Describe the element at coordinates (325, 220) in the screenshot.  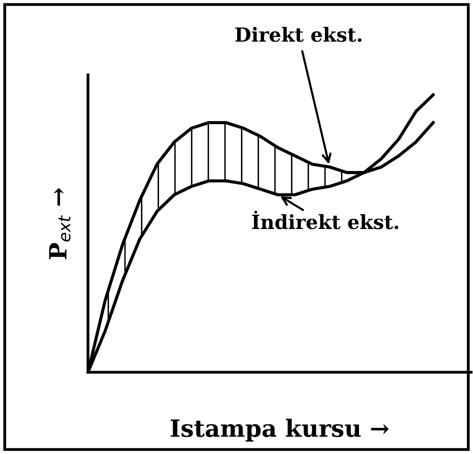
I see `legend-label: İndirekt ekst.` at that location.